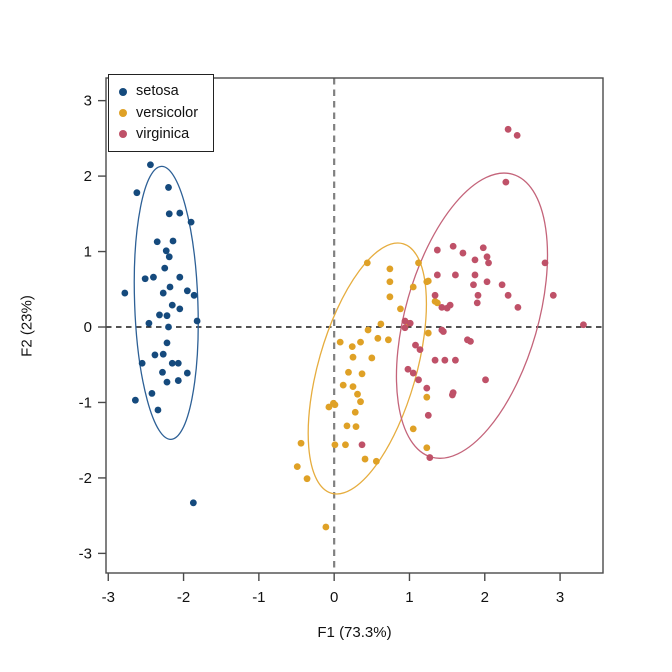  What do you see at coordinates (560, 597) in the screenshot?
I see `x-tick-label: 3` at bounding box center [560, 597].